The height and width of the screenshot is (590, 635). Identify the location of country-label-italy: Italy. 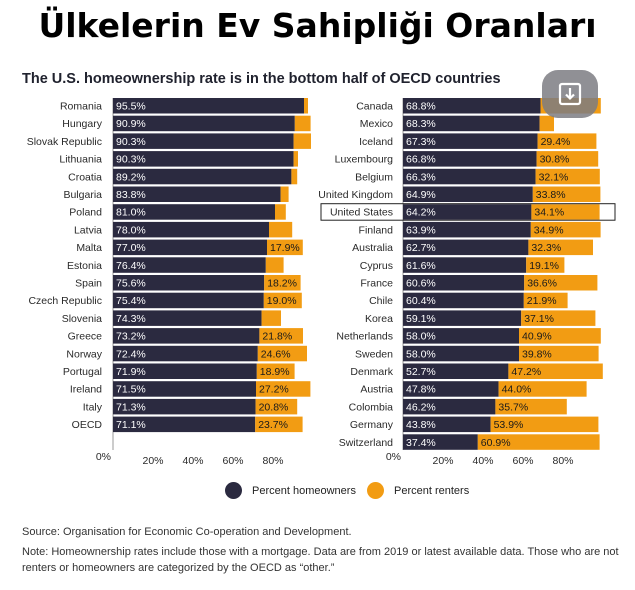
(93, 407).